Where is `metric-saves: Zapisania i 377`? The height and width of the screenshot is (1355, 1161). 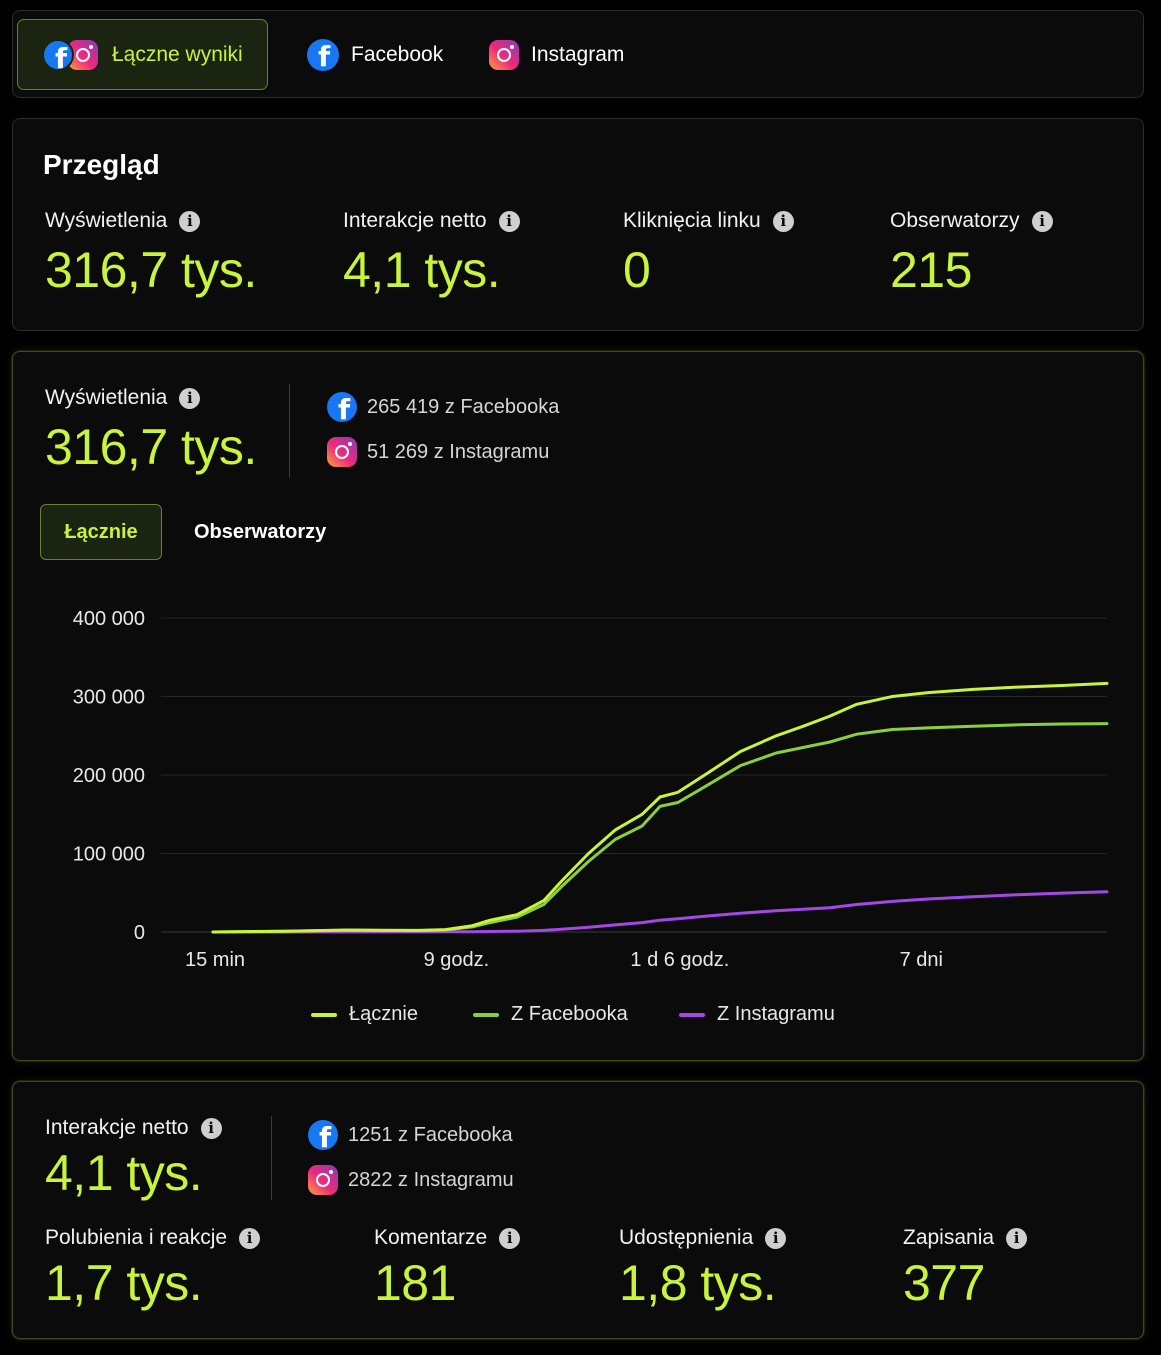
metric-saves: Zapisania i 377 is located at coordinates (965, 1269).